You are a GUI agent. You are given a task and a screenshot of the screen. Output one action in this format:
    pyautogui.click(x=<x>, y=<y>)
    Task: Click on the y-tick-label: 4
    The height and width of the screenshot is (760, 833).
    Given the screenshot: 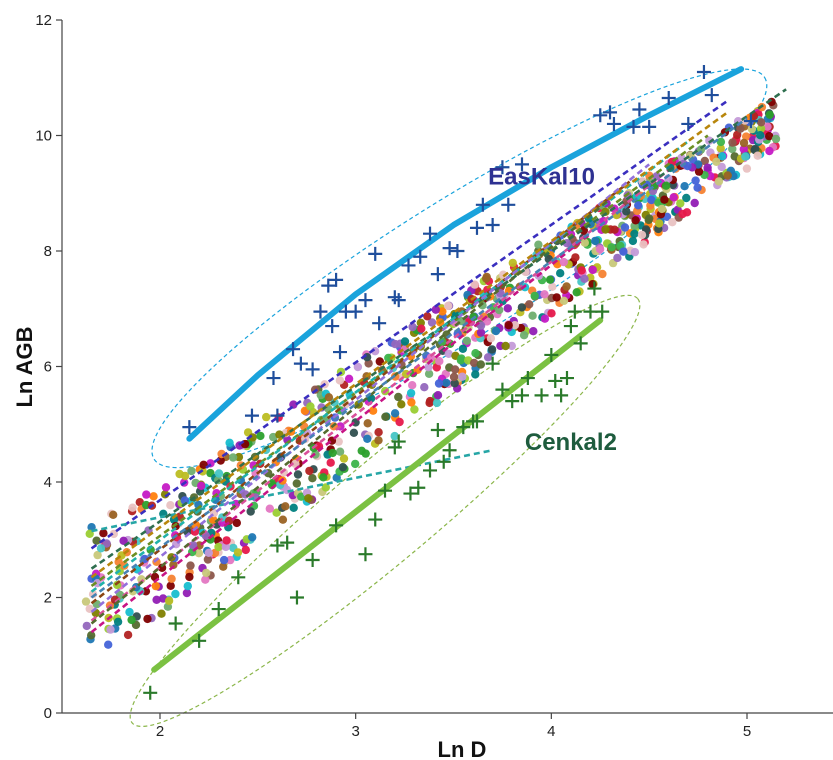 What is the action you would take?
    pyautogui.click(x=48, y=482)
    